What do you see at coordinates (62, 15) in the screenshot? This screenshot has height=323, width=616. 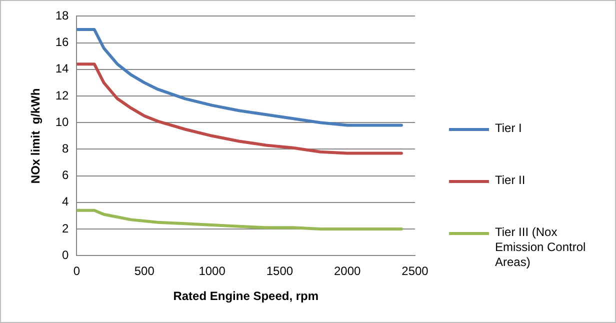 I see `y-tick-label: 18` at bounding box center [62, 15].